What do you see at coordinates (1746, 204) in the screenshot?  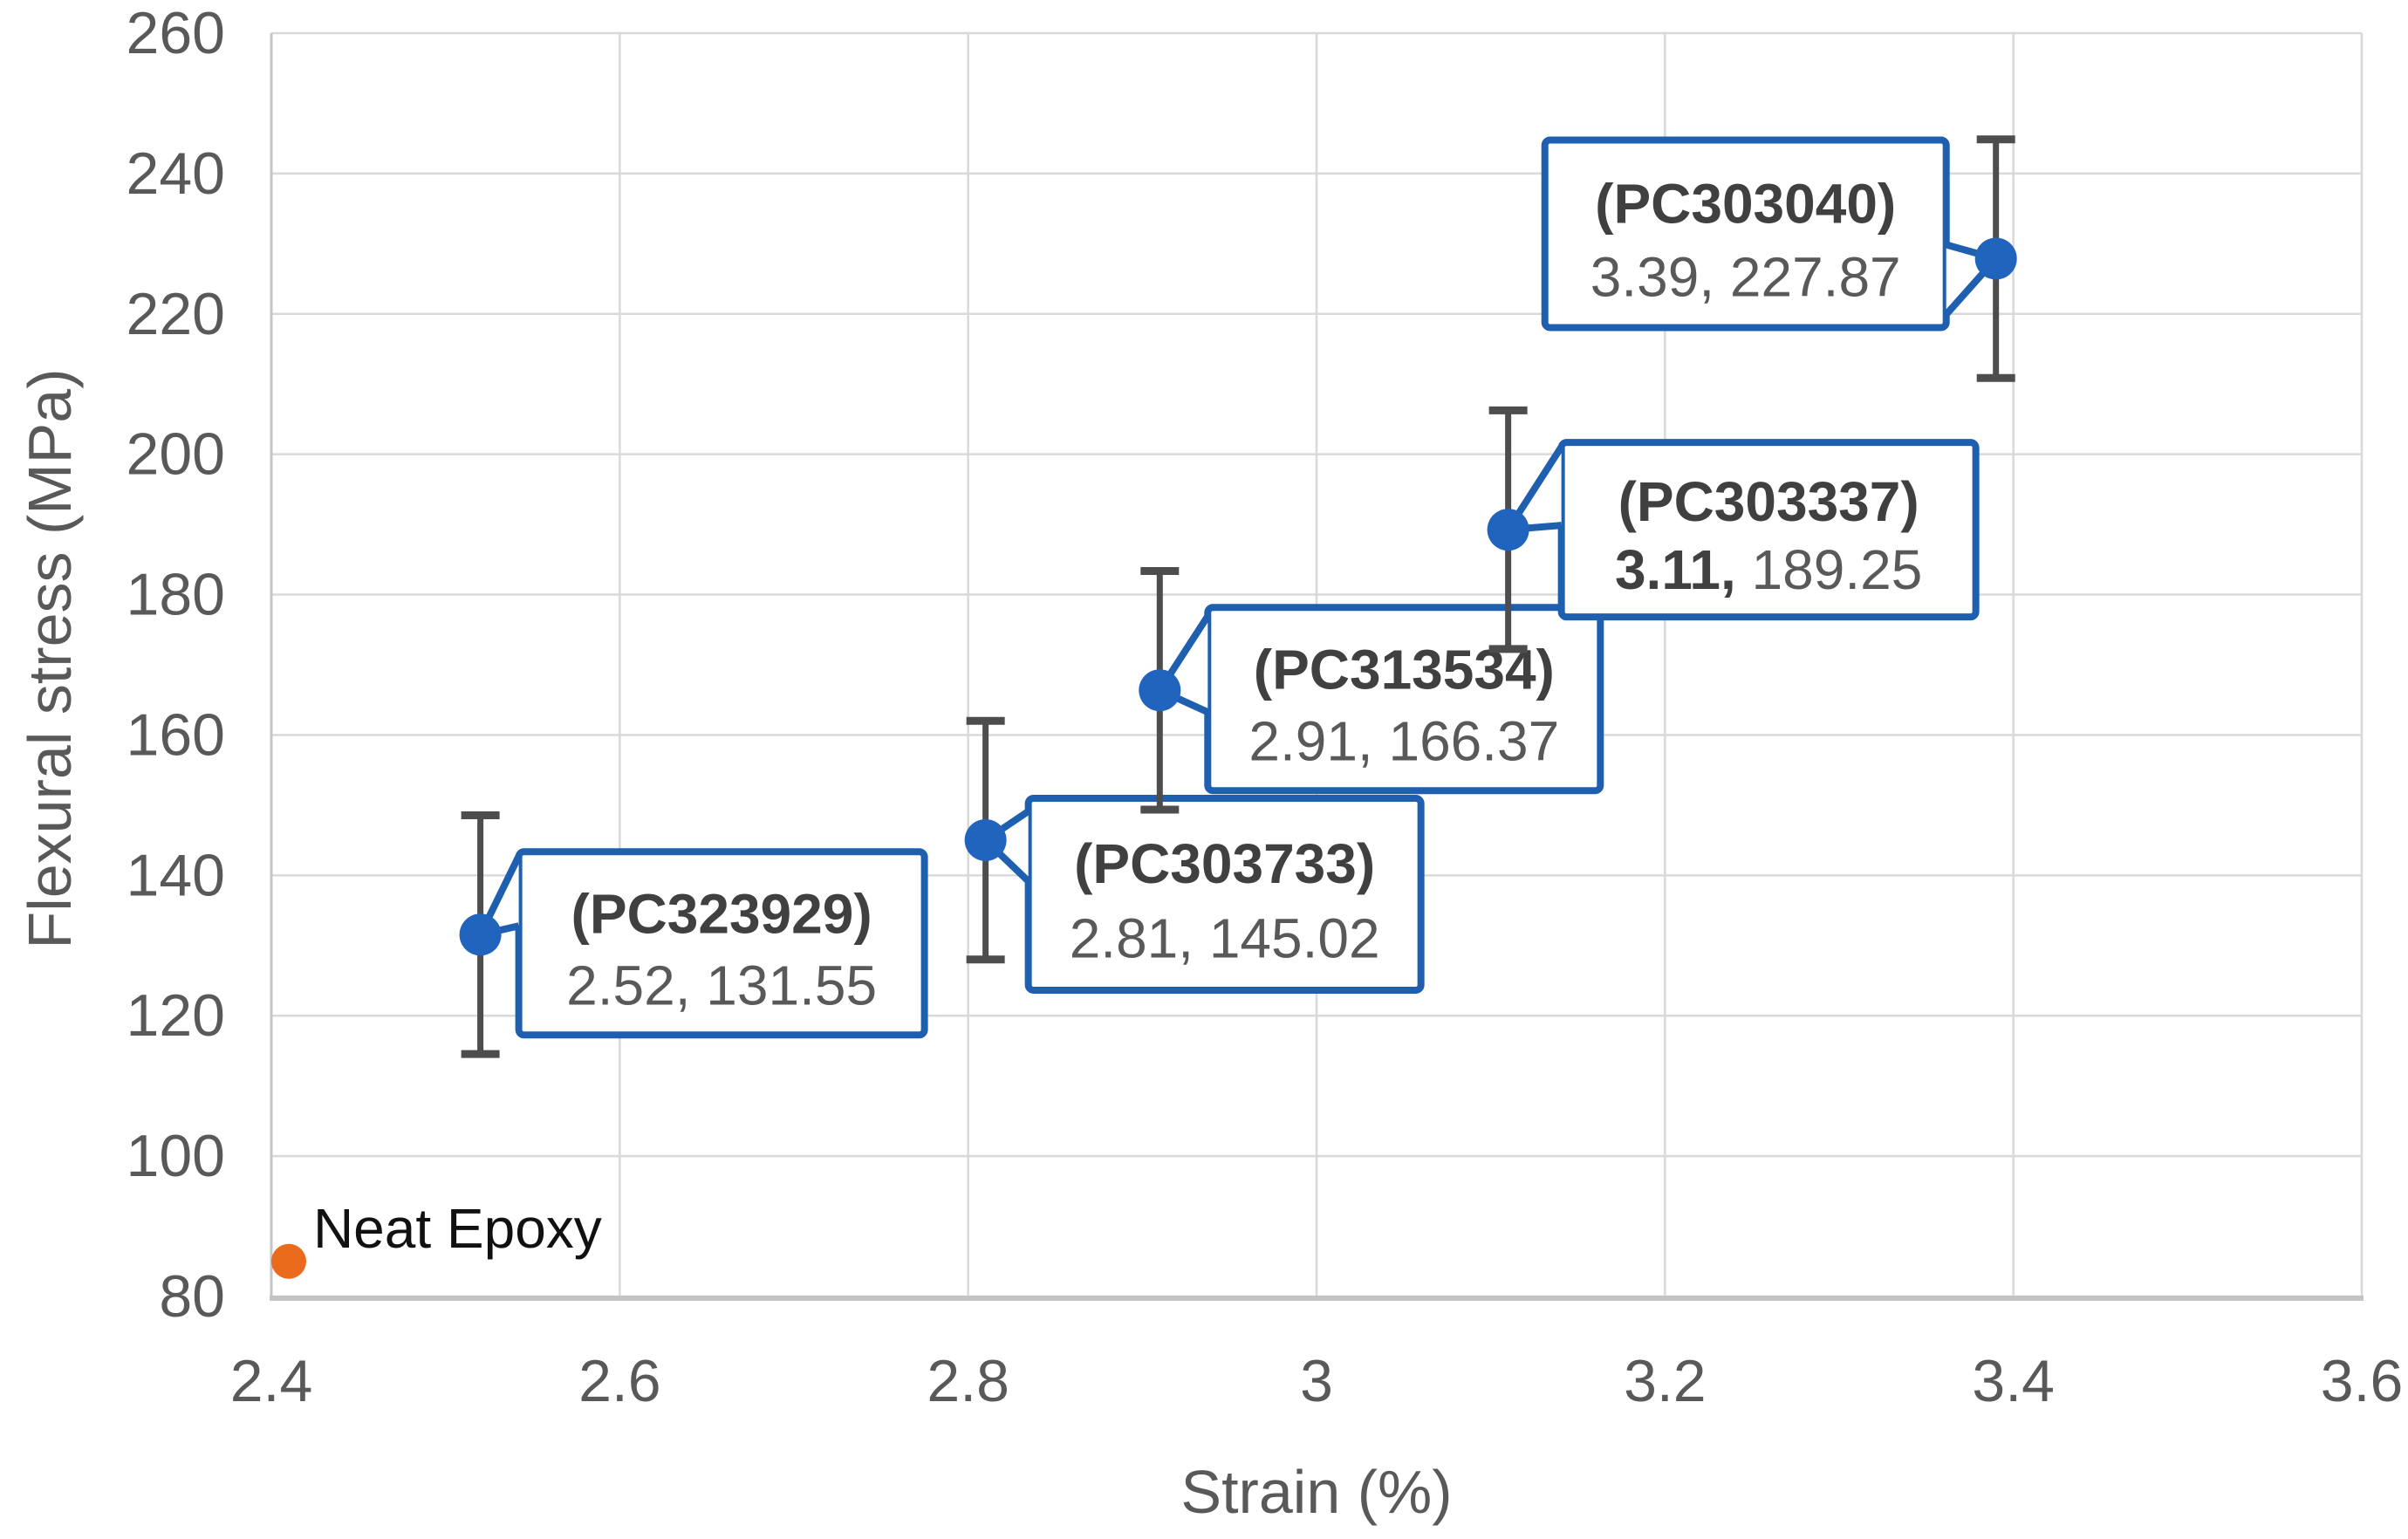 I see `data-label-code: (PC303040)` at bounding box center [1746, 204].